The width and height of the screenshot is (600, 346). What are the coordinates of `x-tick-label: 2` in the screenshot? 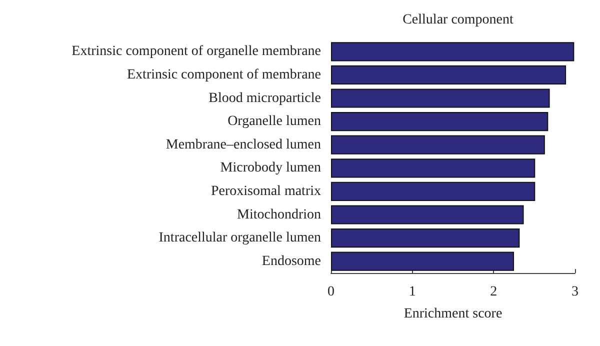 It's located at (494, 292).